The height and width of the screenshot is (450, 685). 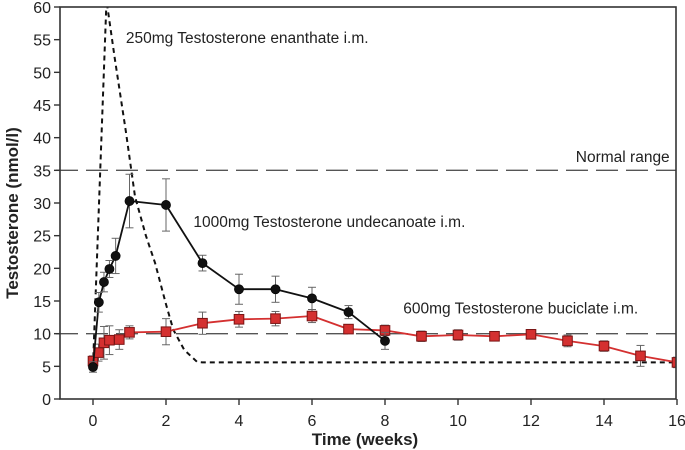 What do you see at coordinates (520, 308) in the screenshot?
I see `annotation-label: 600mg Testosterone buciclate i.m.` at bounding box center [520, 308].